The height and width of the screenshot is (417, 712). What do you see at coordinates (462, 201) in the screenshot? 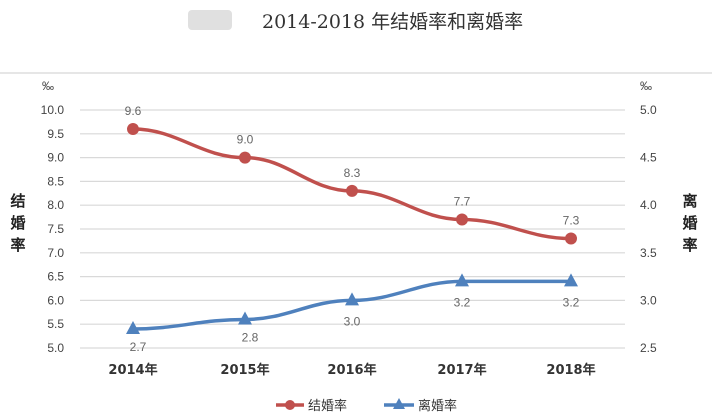
I see `data-label: 7.7` at bounding box center [462, 201].